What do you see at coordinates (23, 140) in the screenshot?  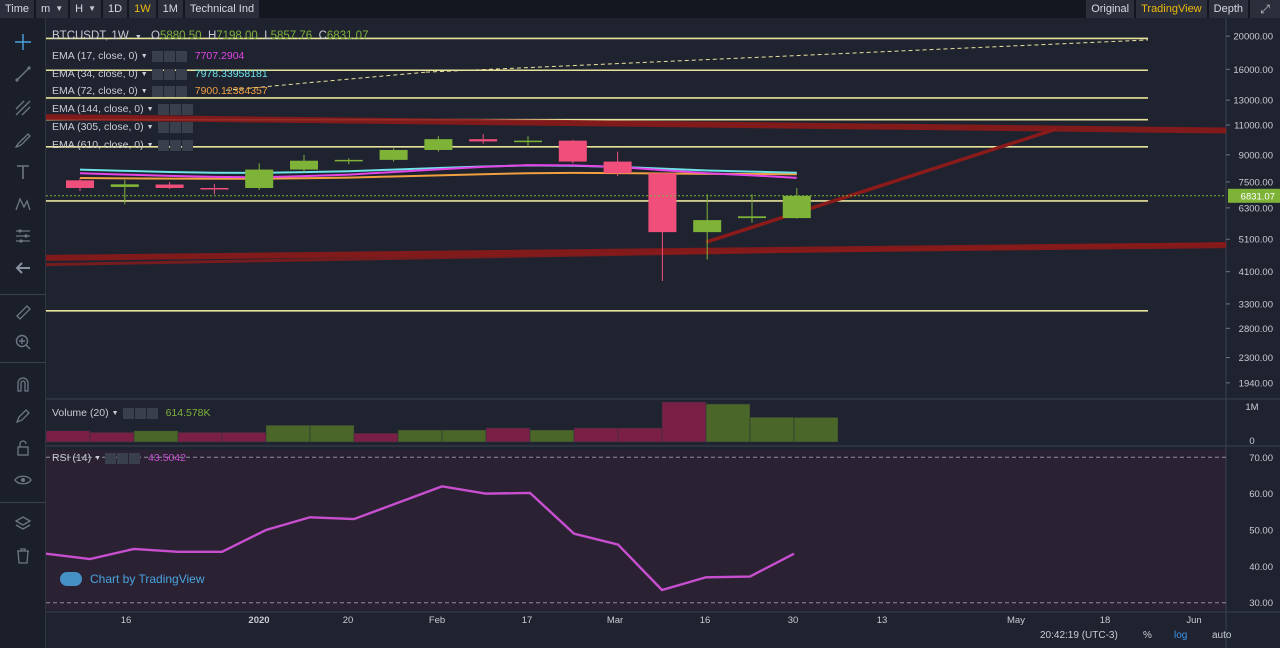 I see `brush-icon` at bounding box center [23, 140].